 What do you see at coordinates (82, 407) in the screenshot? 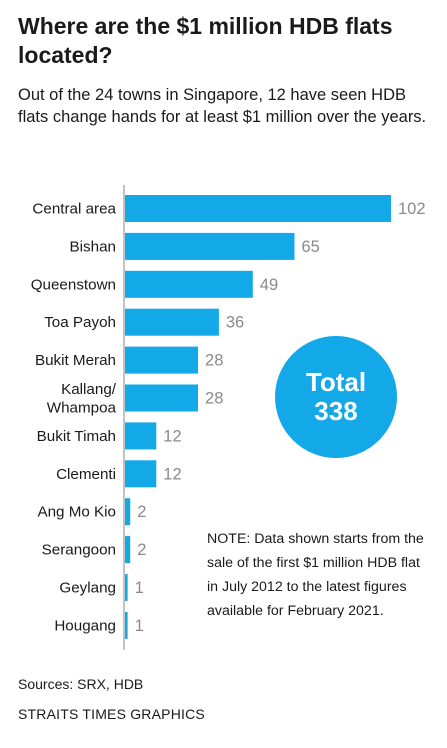
I see `category-label-line: Whampoa` at bounding box center [82, 407].